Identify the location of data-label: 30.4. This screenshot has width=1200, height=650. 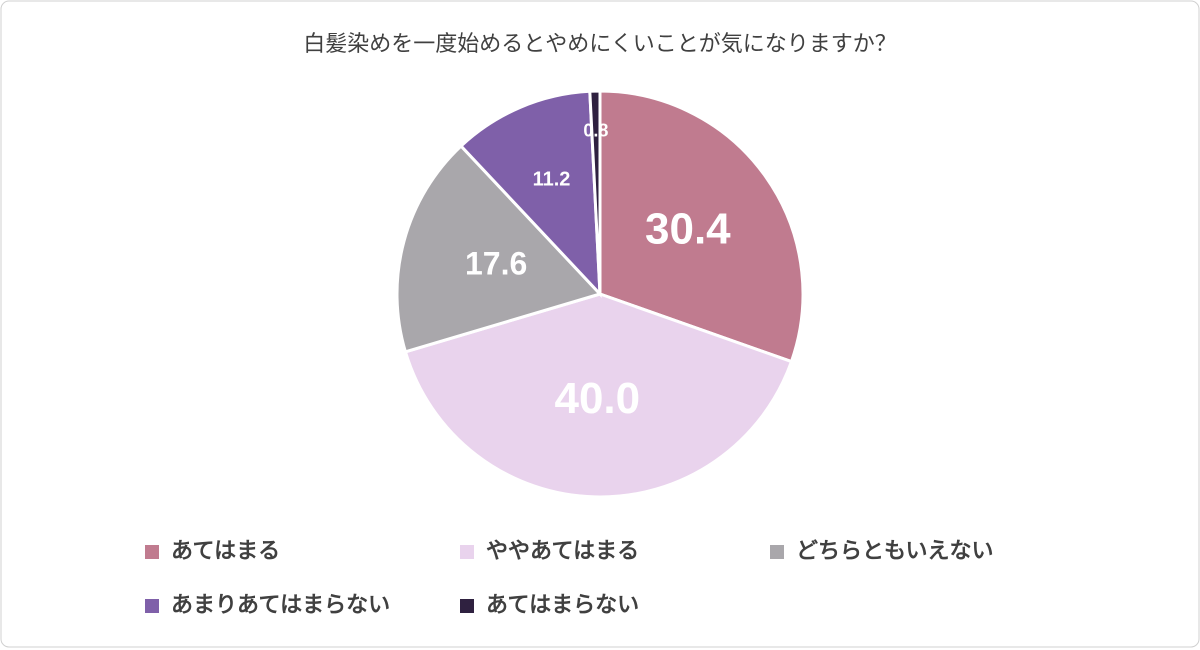
(688, 228).